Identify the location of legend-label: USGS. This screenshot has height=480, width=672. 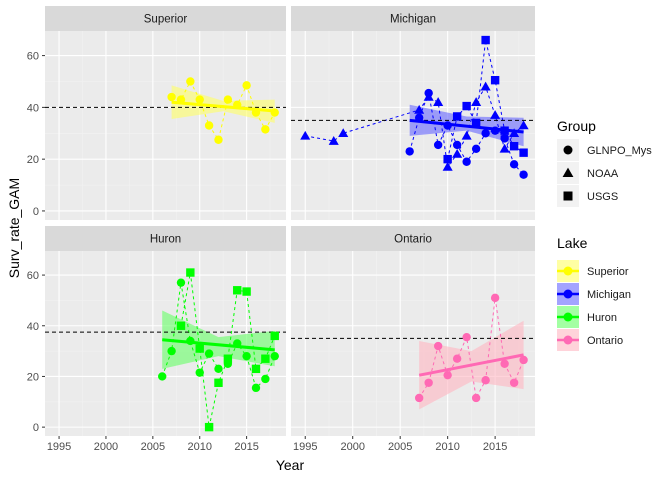
(602, 197).